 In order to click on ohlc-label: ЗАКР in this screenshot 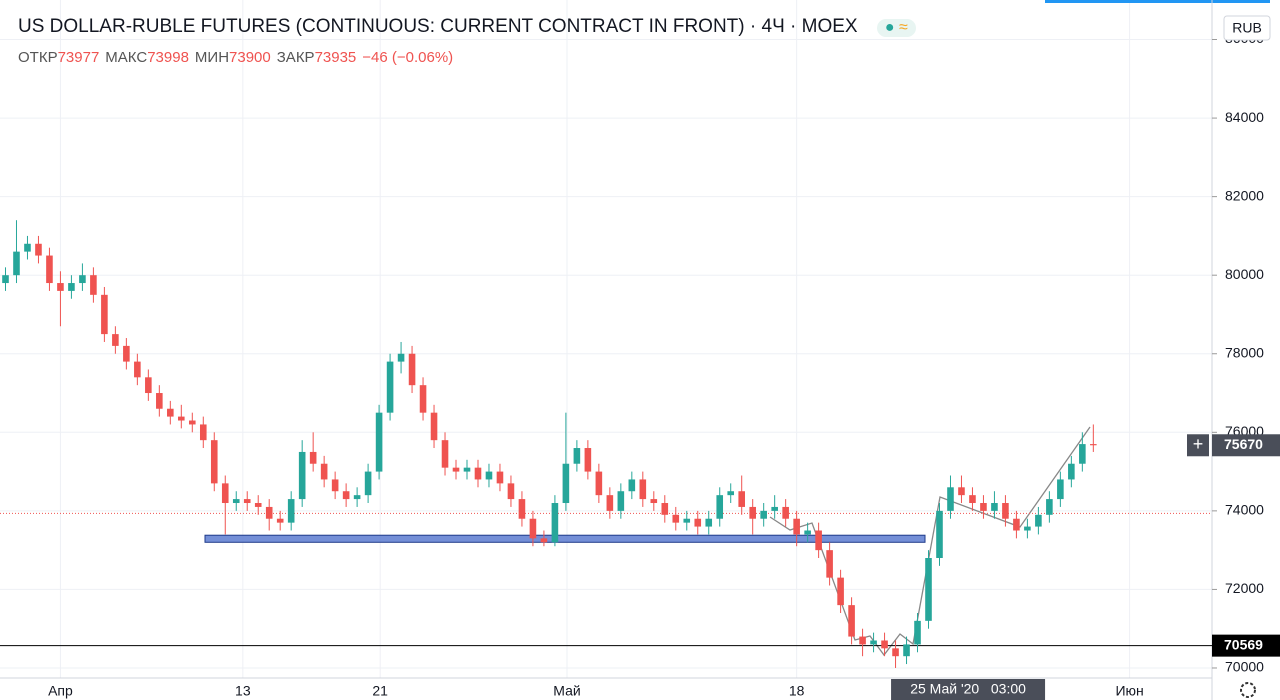, I will do `click(295, 57)`.